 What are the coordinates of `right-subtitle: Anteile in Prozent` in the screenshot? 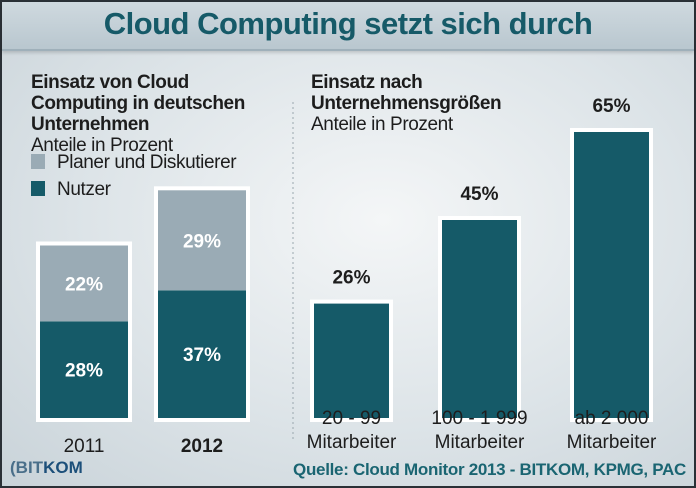 It's located at (382, 124).